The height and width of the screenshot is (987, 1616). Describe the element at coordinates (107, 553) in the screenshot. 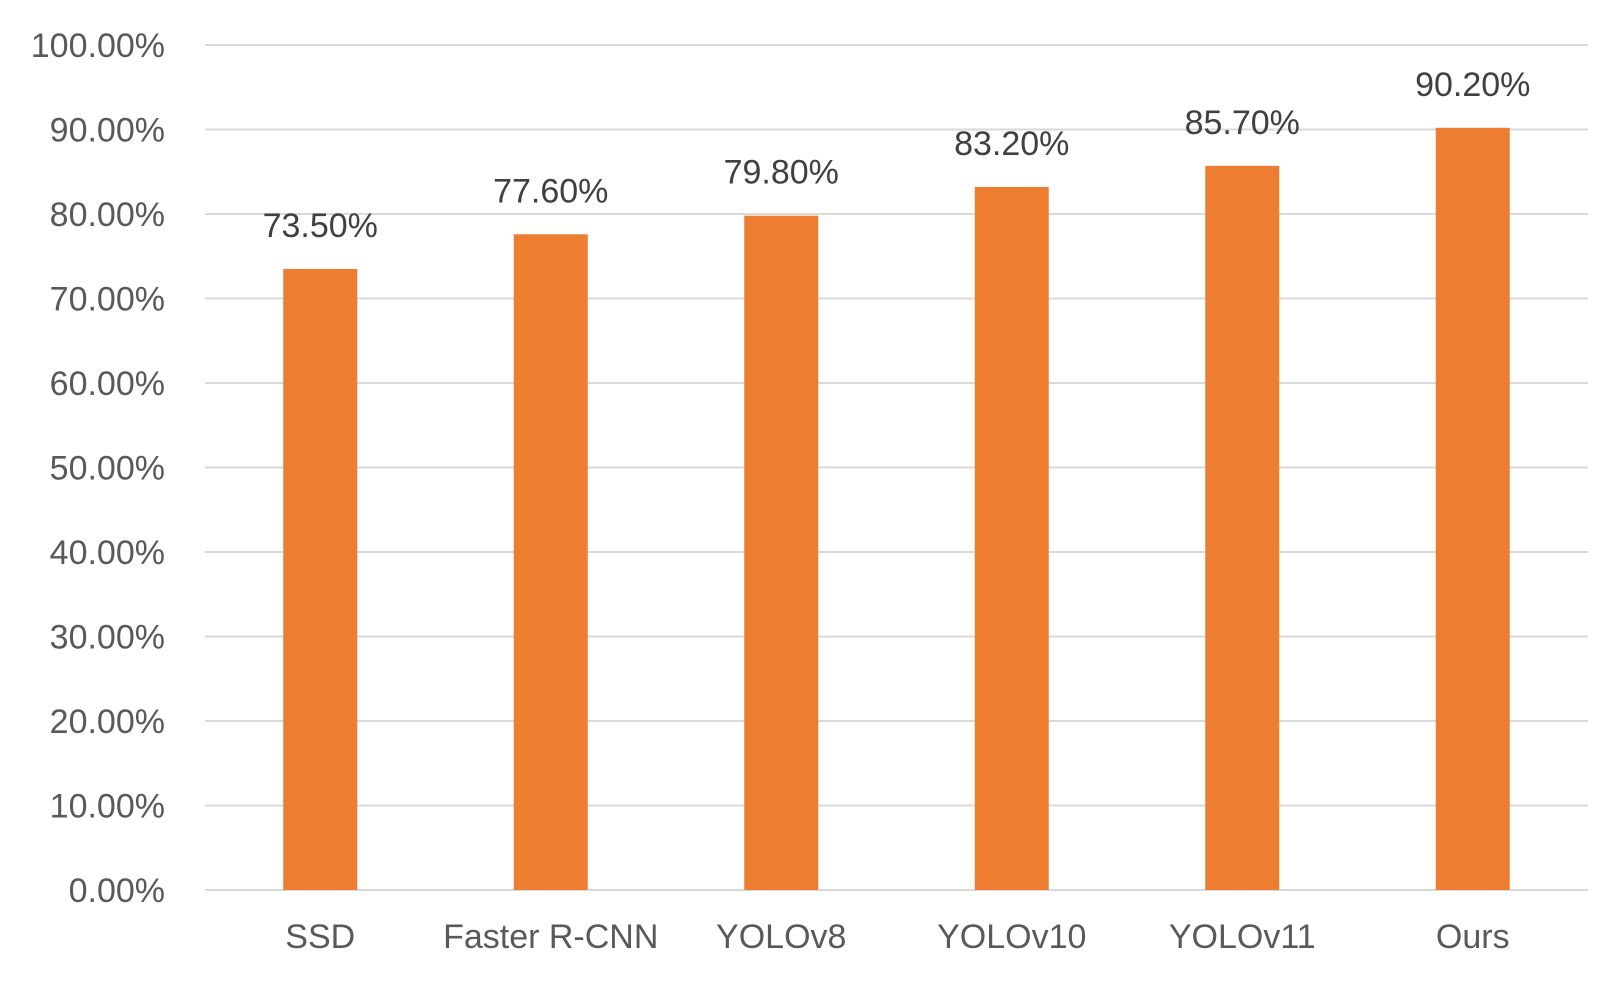

I see `y-tick-label: 40.00%` at that location.